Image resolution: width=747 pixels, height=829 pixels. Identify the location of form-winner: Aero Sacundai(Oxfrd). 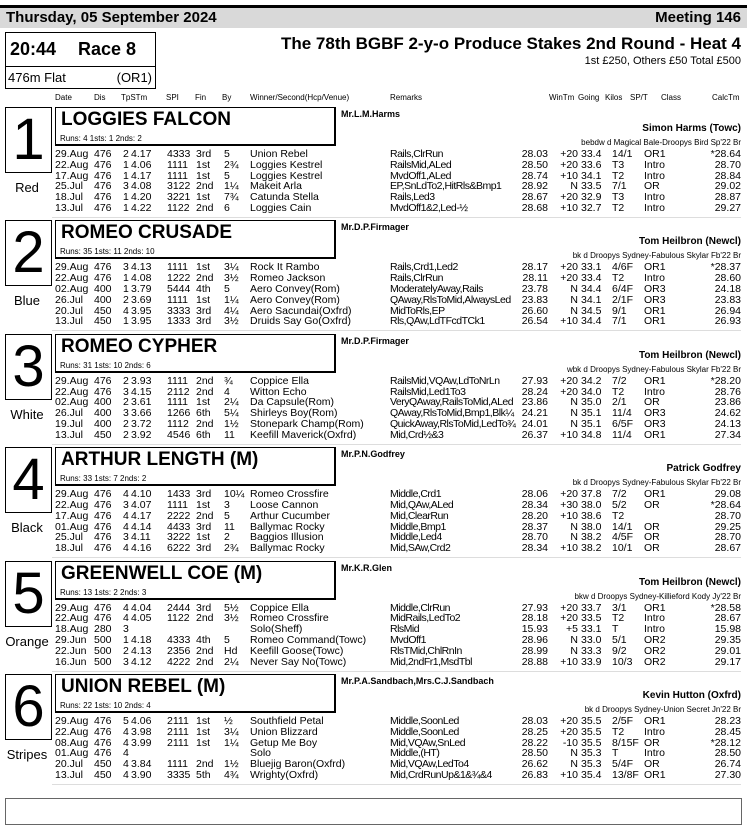
(301, 310).